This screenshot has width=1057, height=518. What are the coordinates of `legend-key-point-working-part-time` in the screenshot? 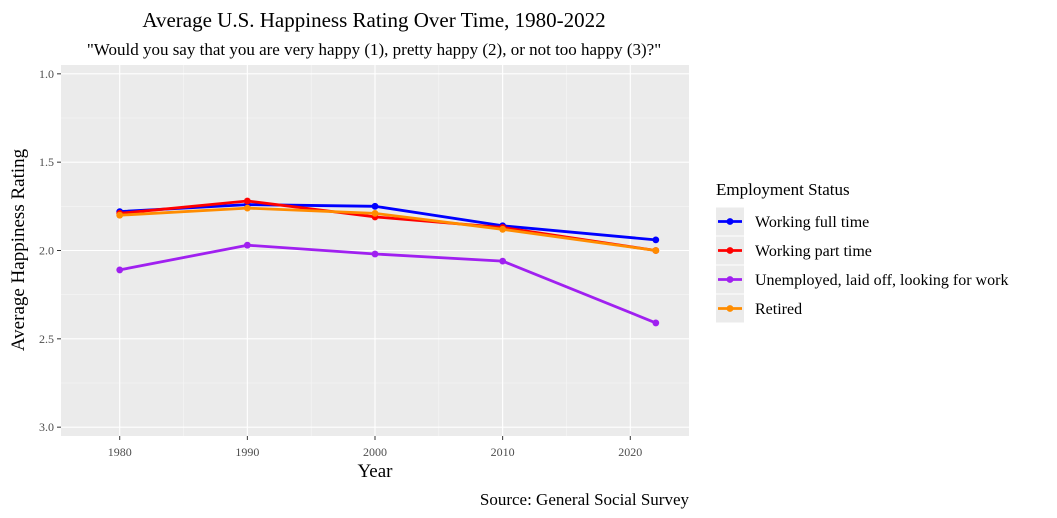 It's located at (730, 250).